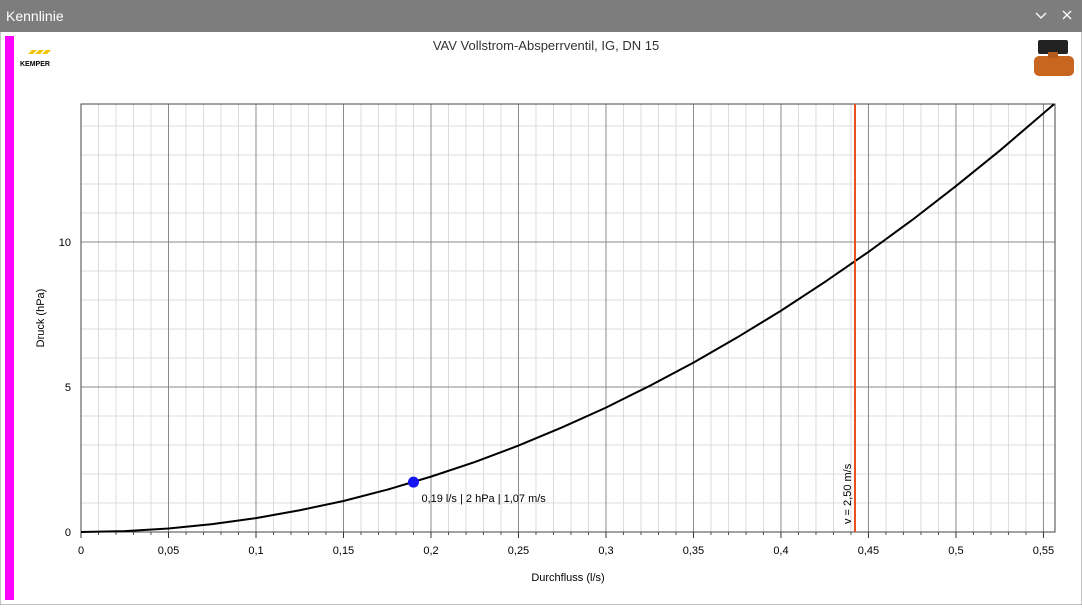  I want to click on chart-title: VAV Vollstrom-Absperrventil, IG, DN 15, so click(546, 45).